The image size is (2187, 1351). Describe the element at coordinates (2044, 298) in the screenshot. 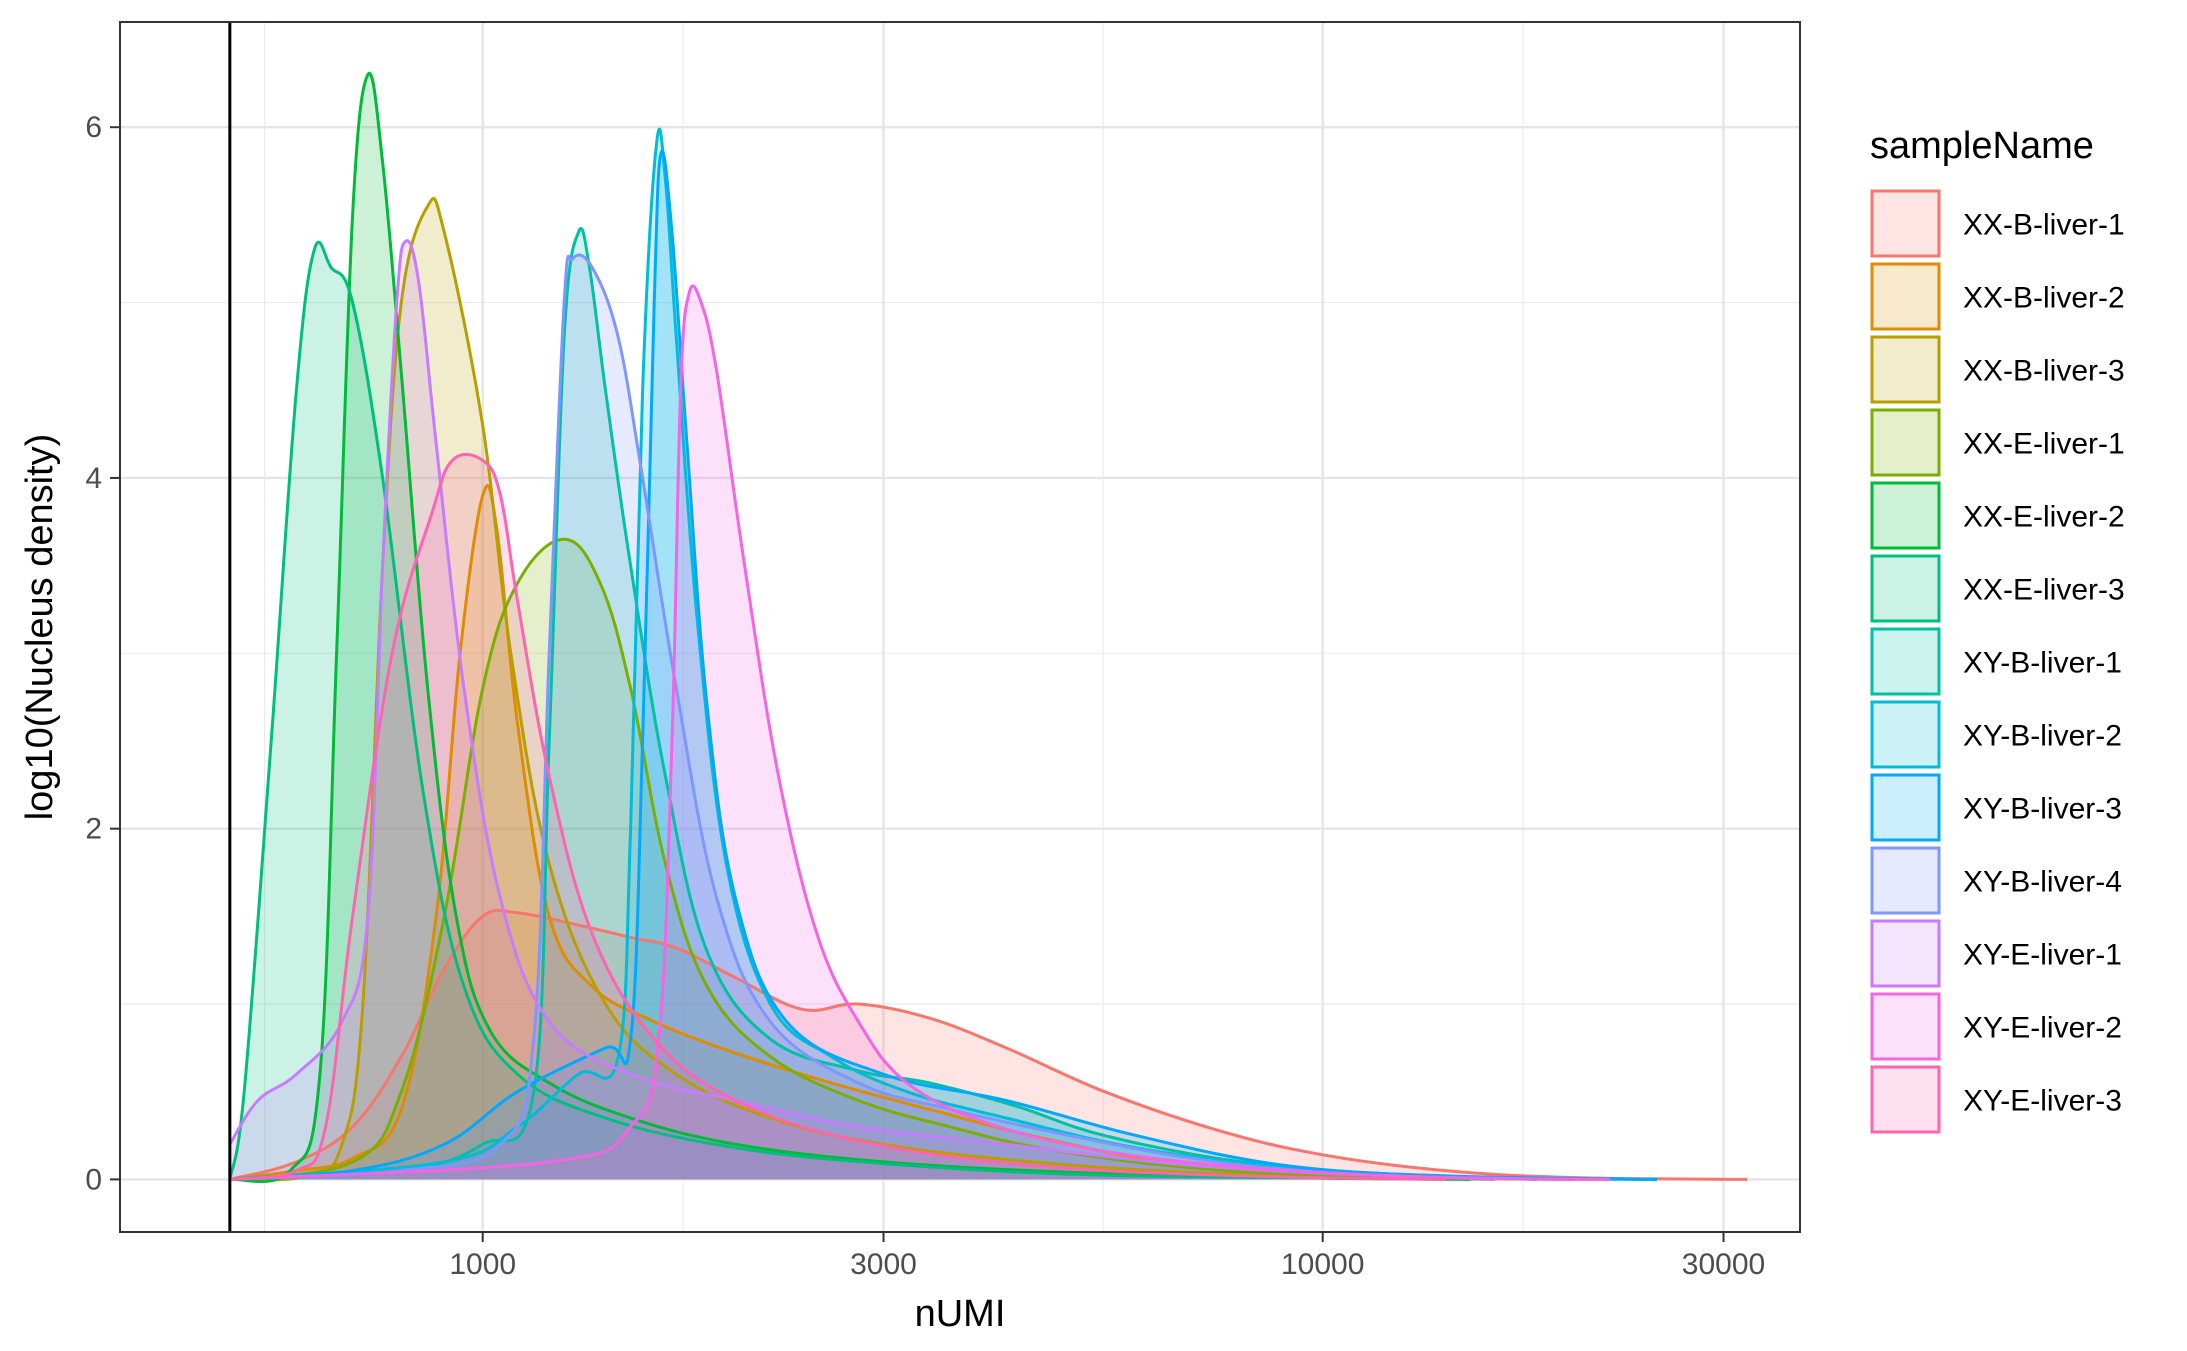

I see `legend-label: XX-B-liver-2` at that location.